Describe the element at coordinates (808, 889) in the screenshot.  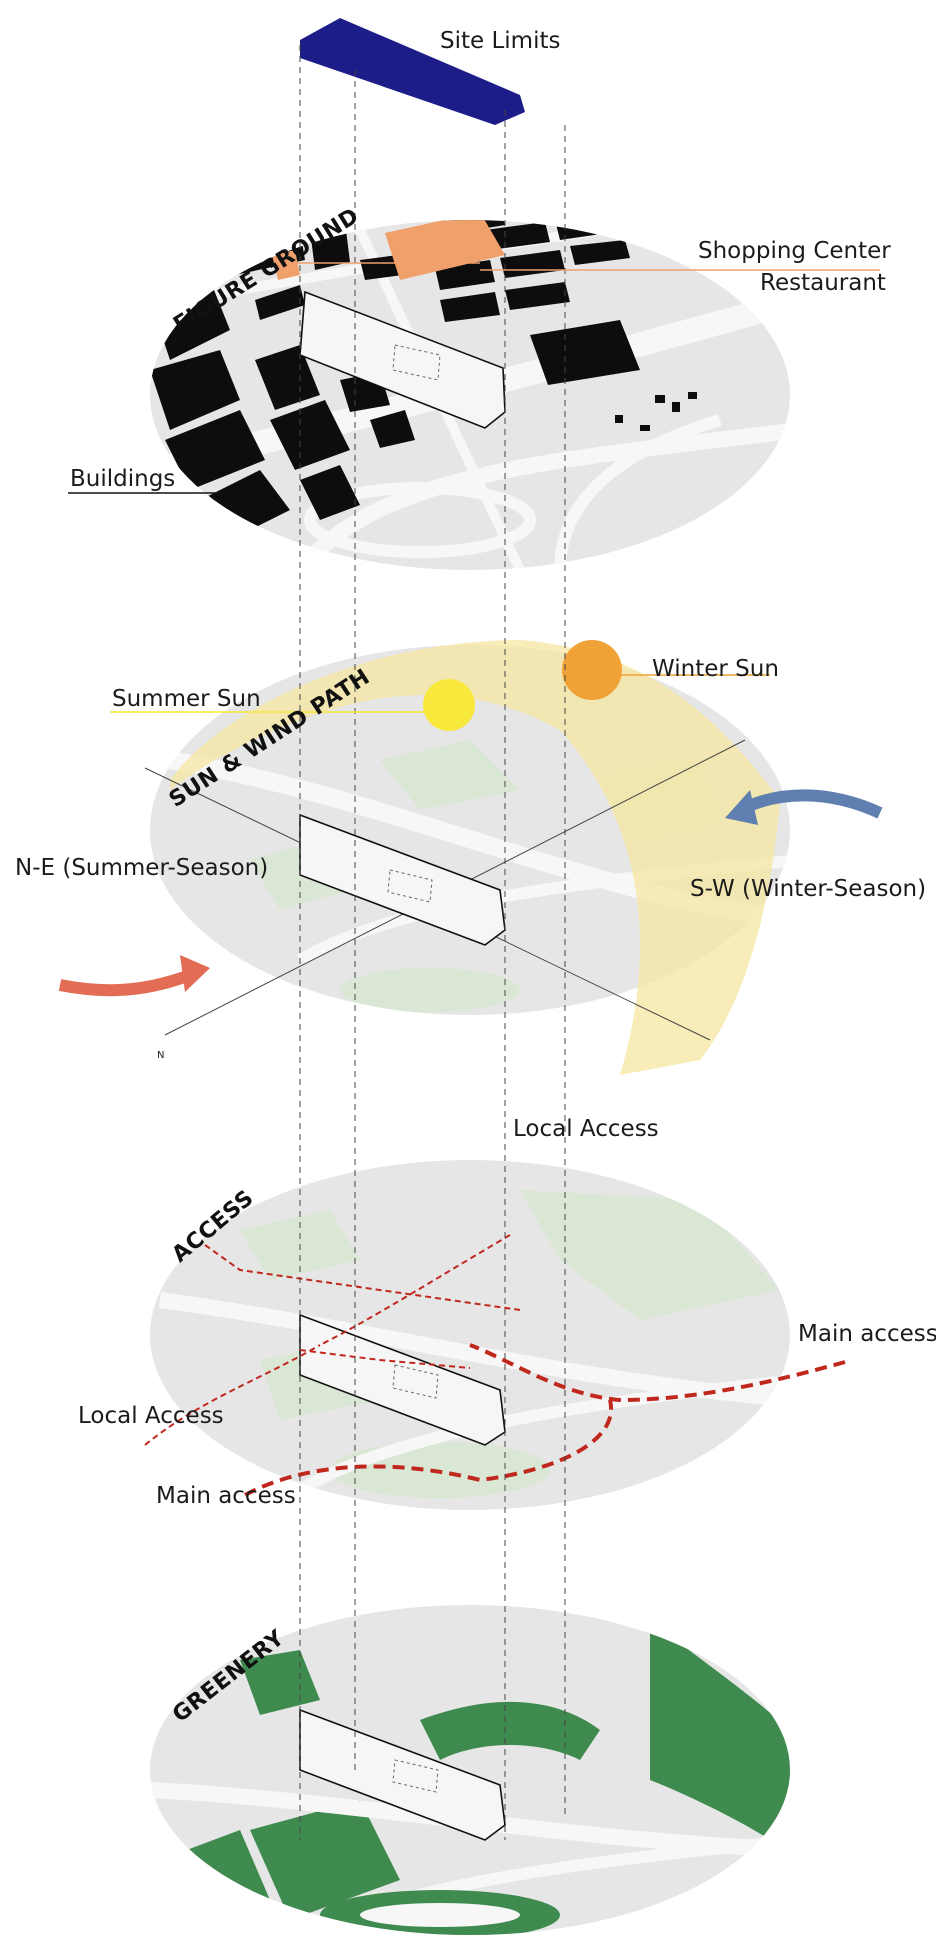
I see `sw-wind-label: S-W (Winter-Season)` at that location.